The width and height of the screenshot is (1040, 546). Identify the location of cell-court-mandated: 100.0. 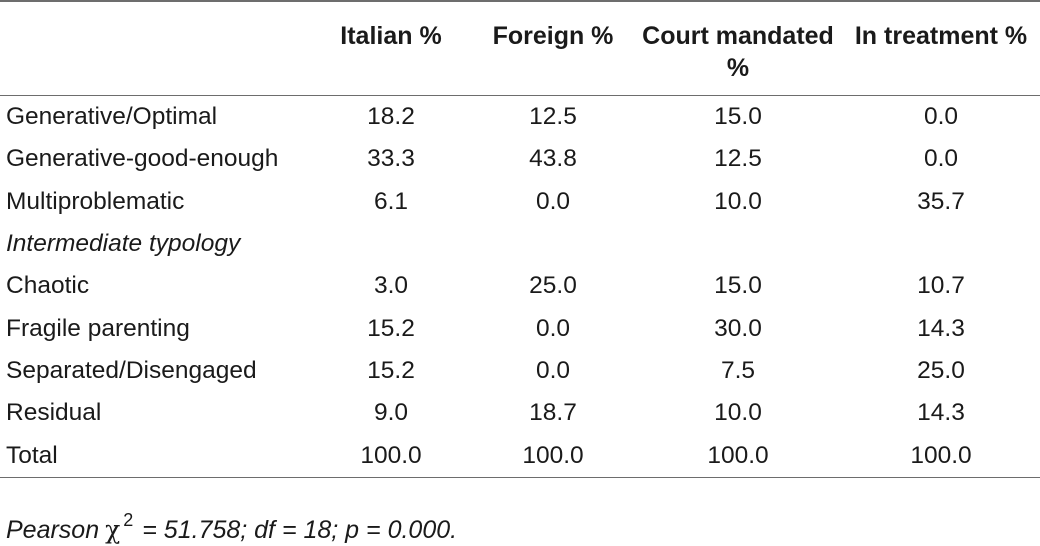
(738, 456).